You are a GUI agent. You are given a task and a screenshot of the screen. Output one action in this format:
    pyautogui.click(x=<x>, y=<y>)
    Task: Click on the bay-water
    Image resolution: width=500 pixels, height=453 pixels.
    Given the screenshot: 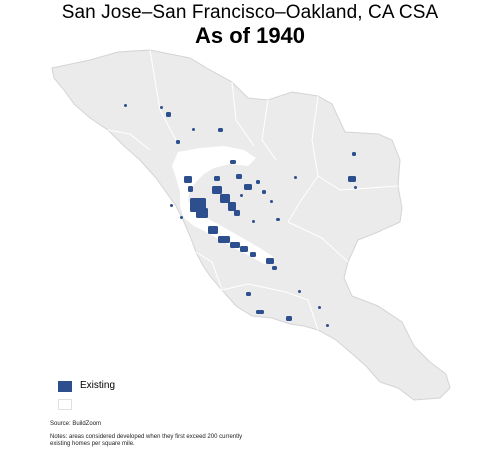 What is the action you would take?
    pyautogui.click(x=224, y=205)
    